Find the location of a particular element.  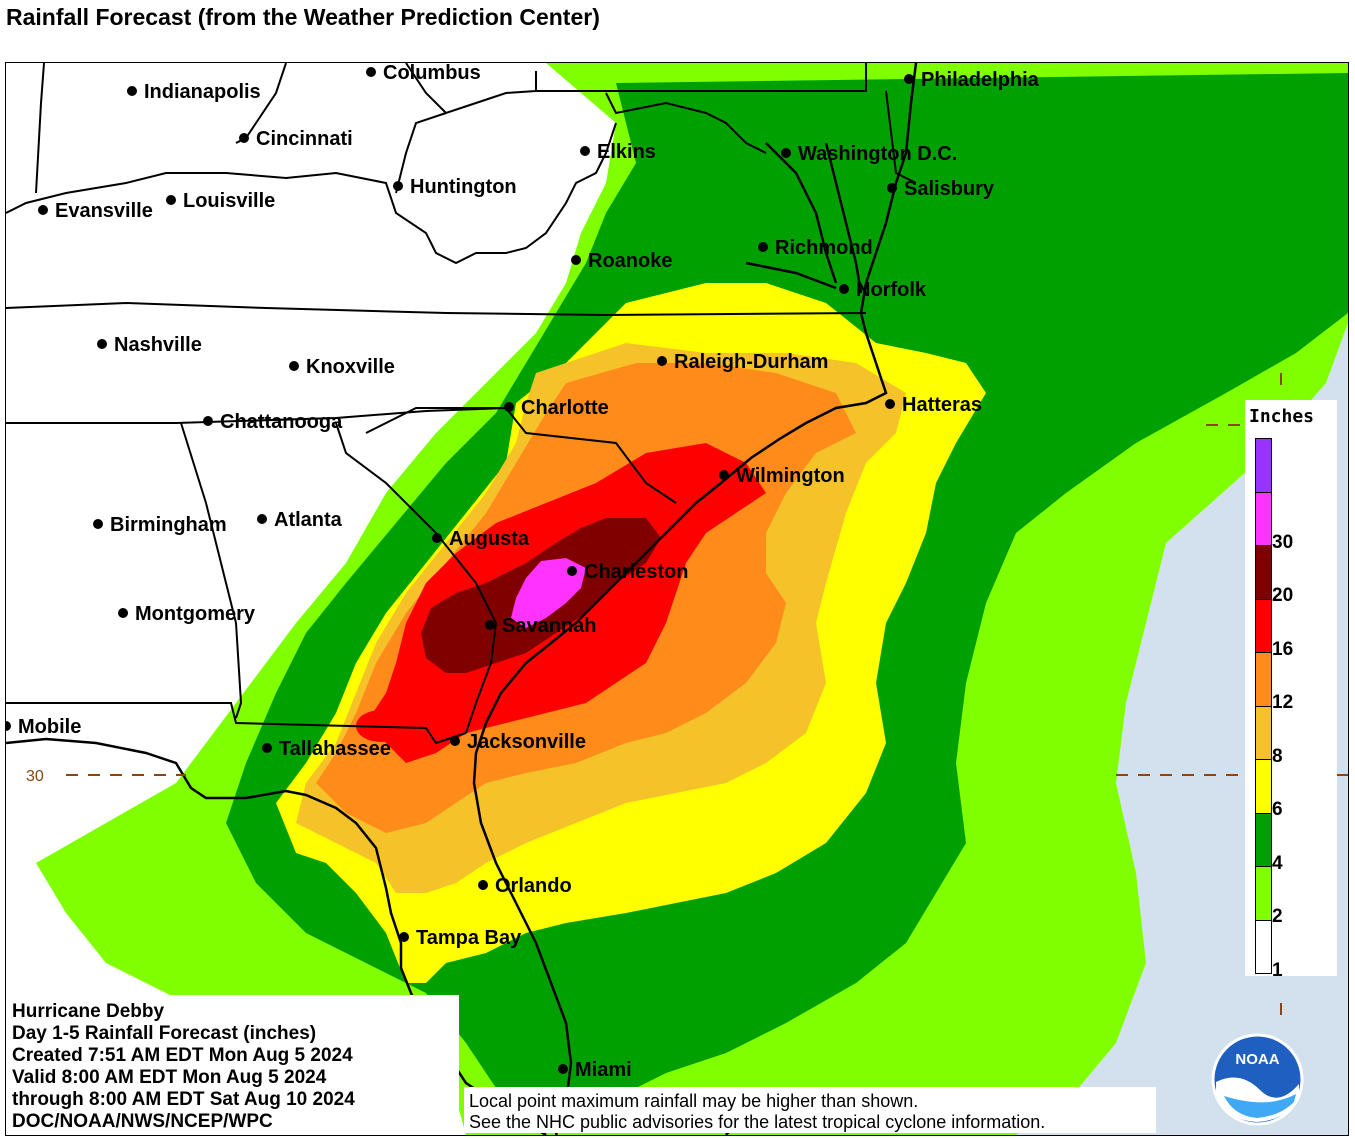

info-product: Day 1-5 Rainfall Forecast (inches) is located at coordinates (164, 1033).